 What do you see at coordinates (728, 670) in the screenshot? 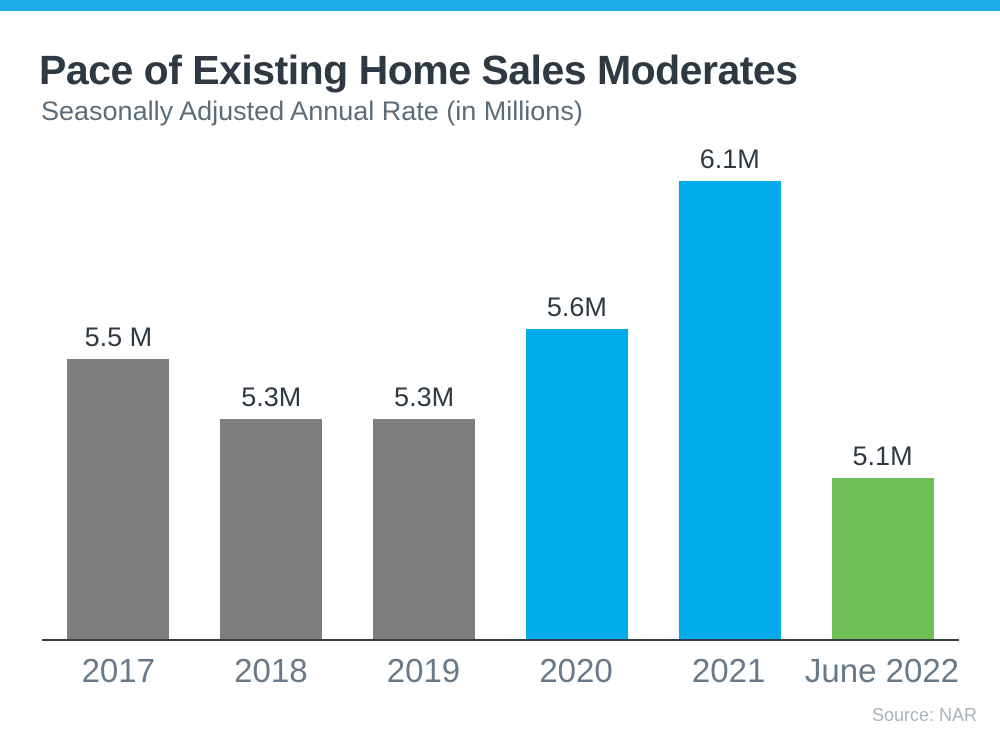
I see `x-tick-label: 2021` at bounding box center [728, 670].